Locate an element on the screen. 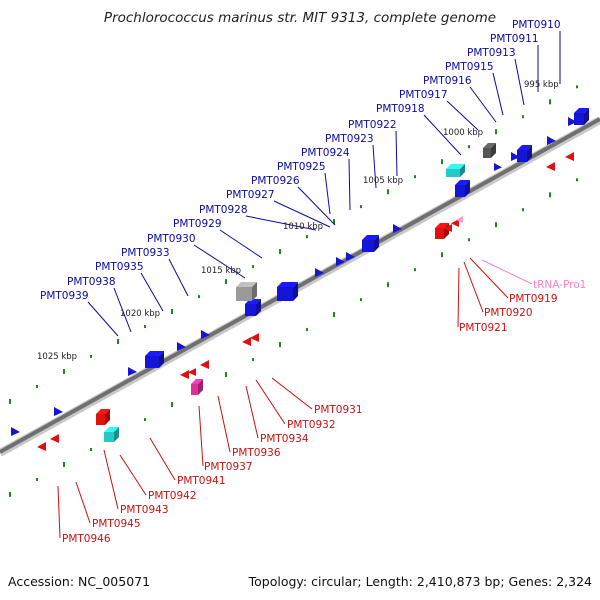 The height and width of the screenshot is (600, 600). gene-label-pmt0921: PMT0921 is located at coordinates (483, 328).